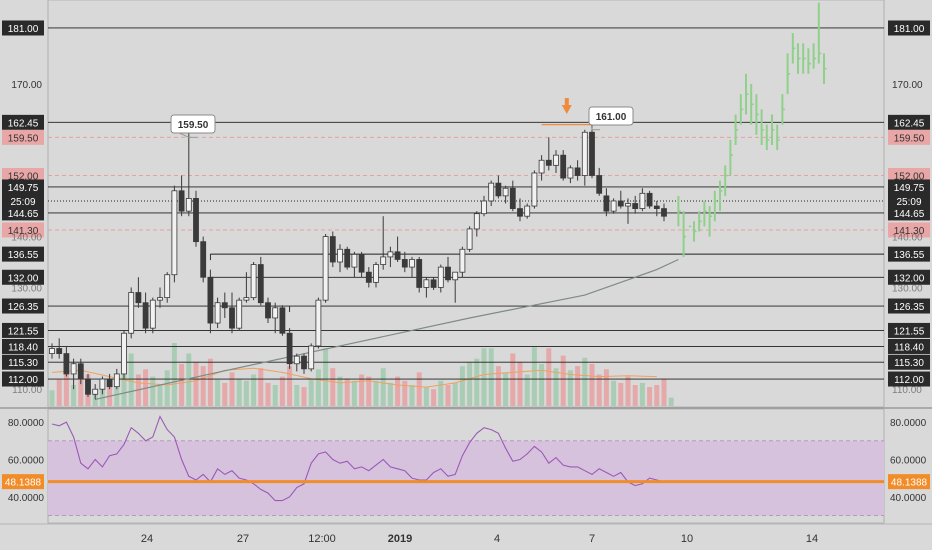  I want to click on price-label: 144.65, so click(23, 214).